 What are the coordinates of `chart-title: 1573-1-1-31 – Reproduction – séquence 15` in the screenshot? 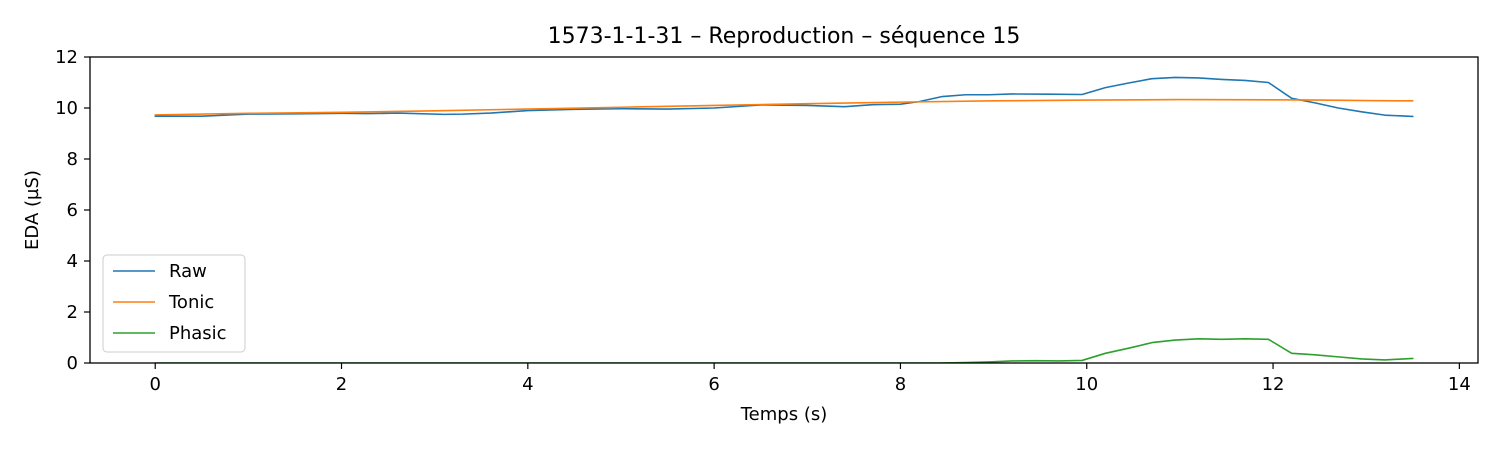 It's located at (784, 36).